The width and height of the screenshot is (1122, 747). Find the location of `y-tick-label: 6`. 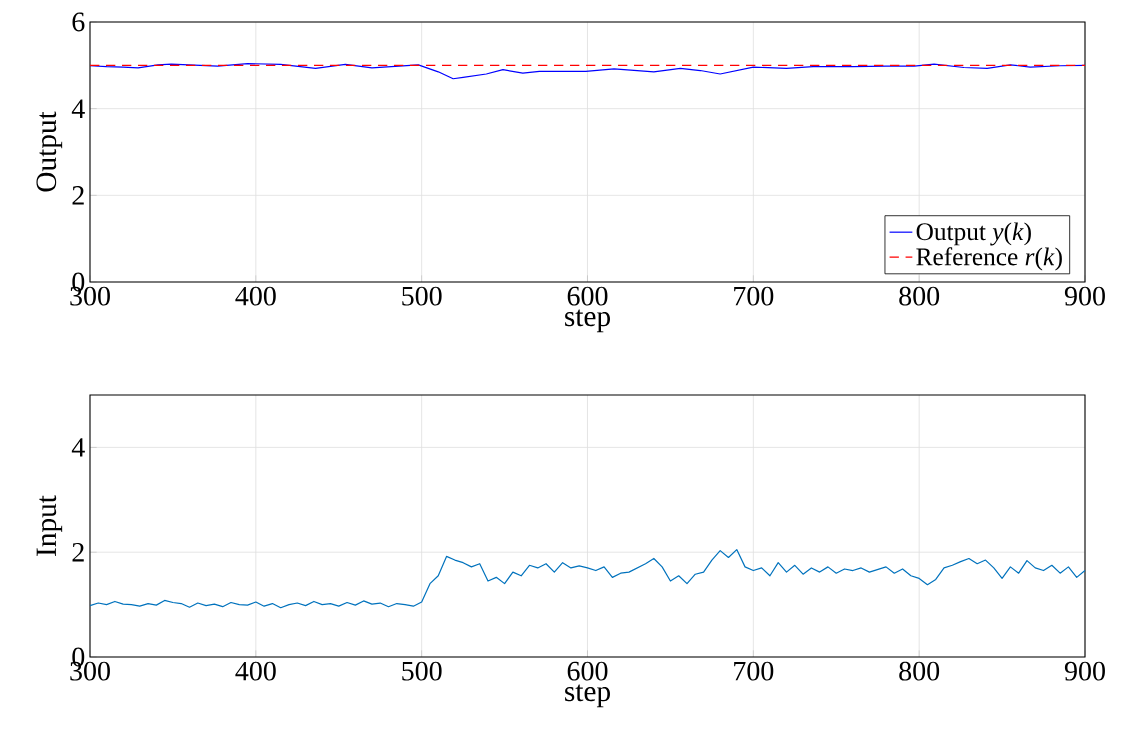

y-tick-label: 6 is located at coordinates (78, 22).